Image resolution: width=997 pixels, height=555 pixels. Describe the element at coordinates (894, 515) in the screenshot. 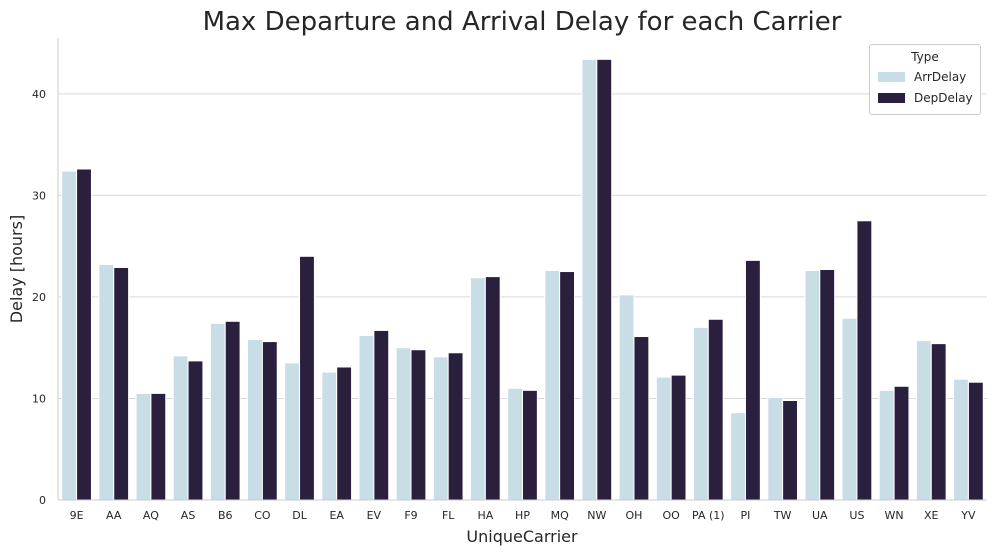

I see `x-tick-label: WN` at that location.